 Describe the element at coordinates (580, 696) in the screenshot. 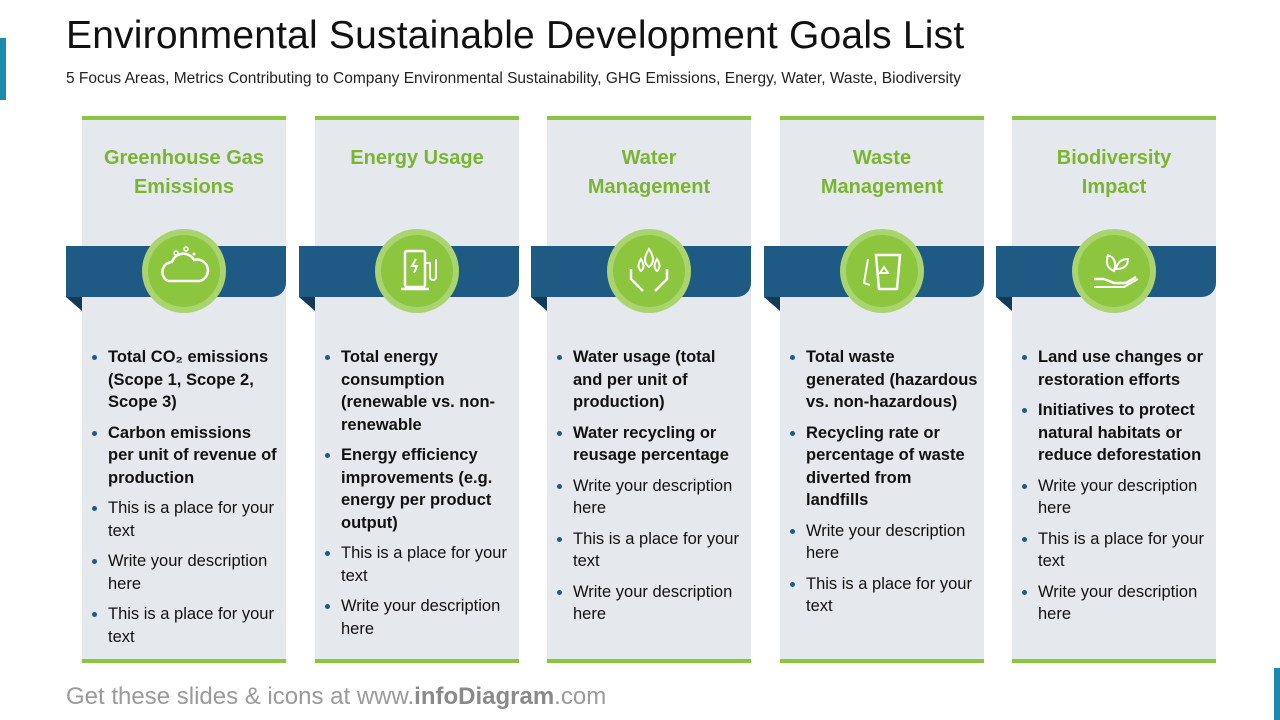

I see `footer-text: .com` at that location.